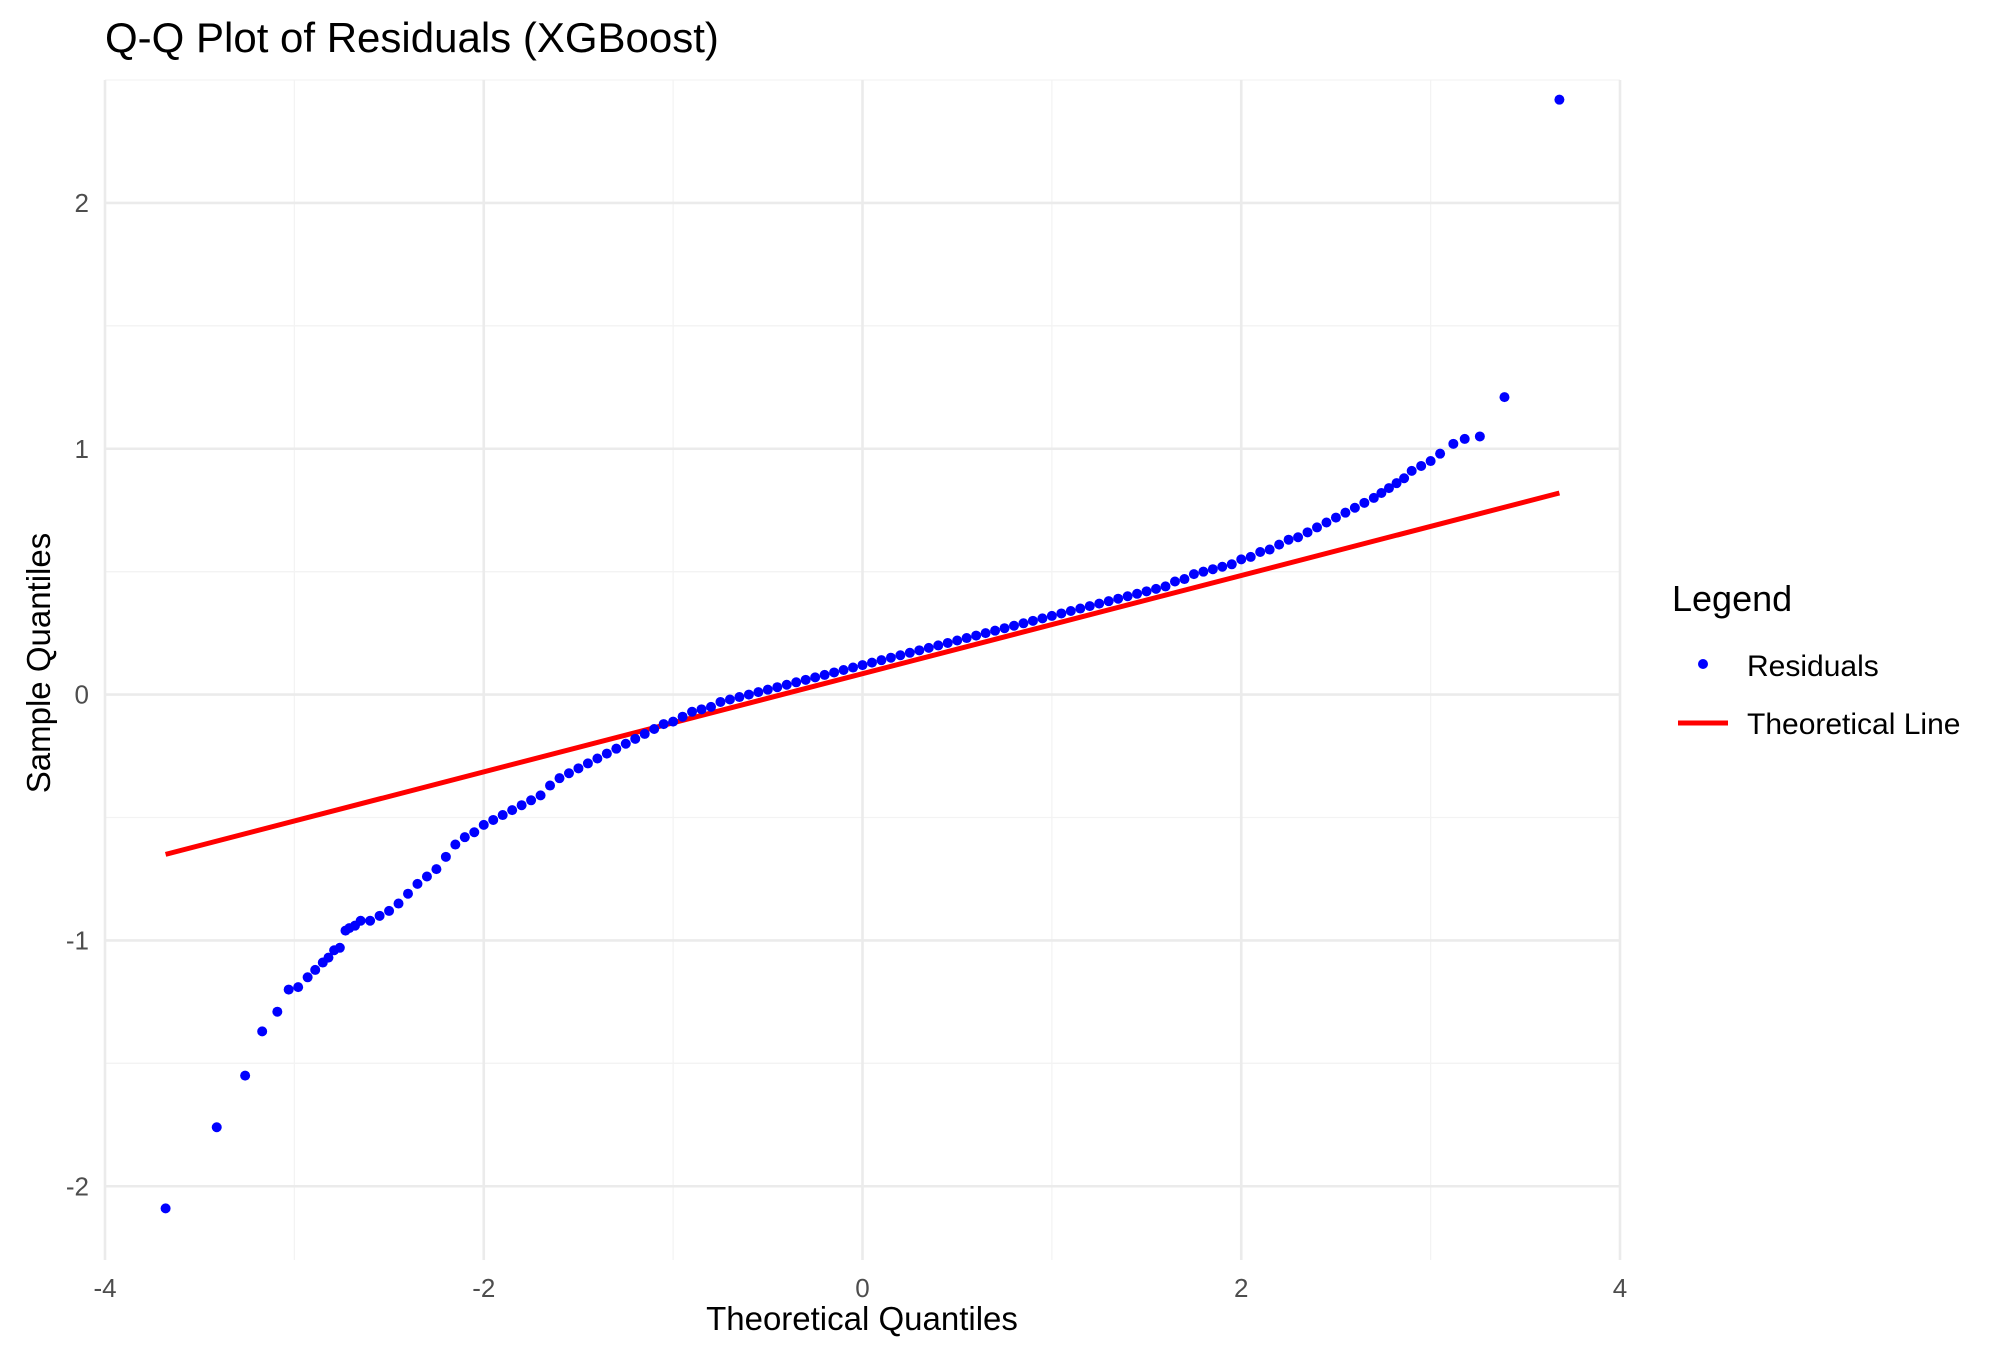 The width and height of the screenshot is (2000, 1347). I want to click on legend: Legend Residuals Theoretical Line, so click(1816, 659).